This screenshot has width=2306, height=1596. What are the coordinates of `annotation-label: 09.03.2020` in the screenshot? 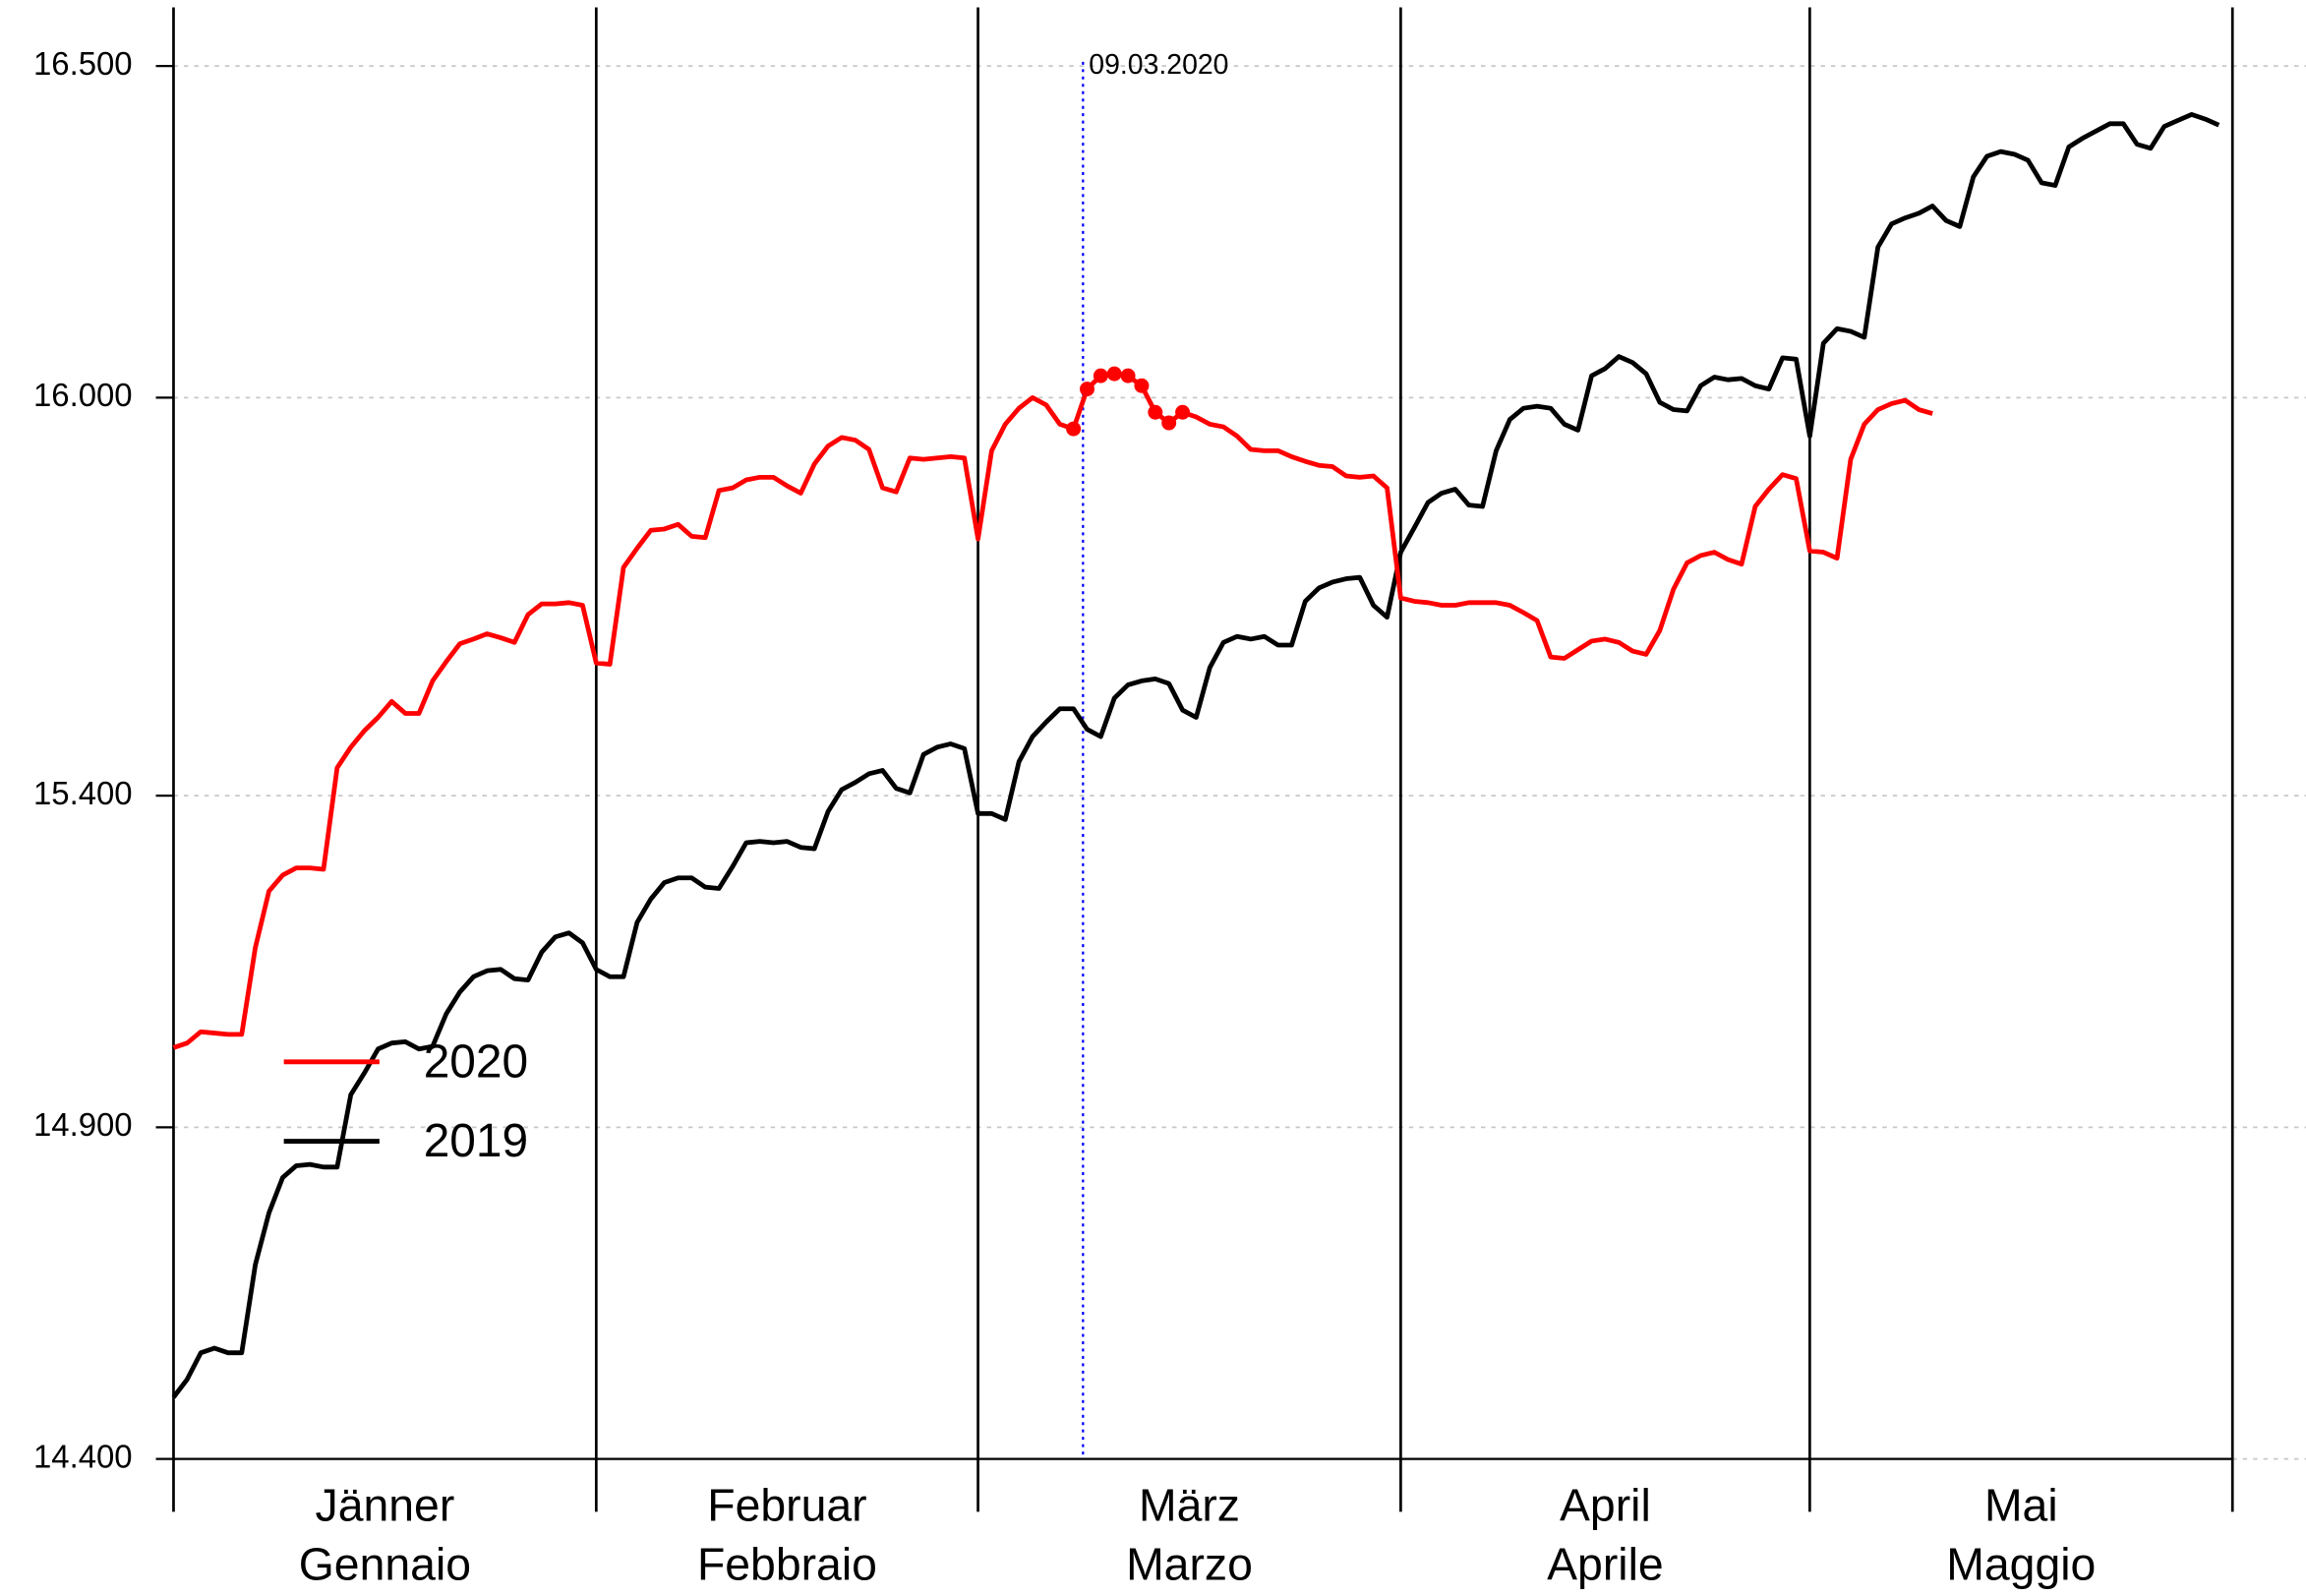 It's located at (1158, 65).